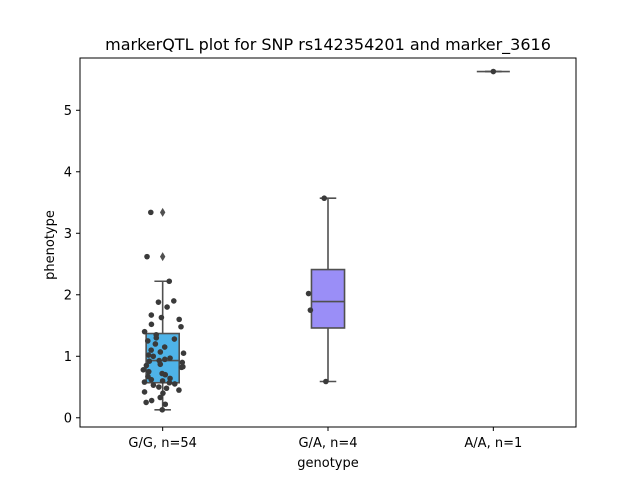 Image resolution: width=640 pixels, height=480 pixels. What do you see at coordinates (68, 357) in the screenshot?
I see `y-tick-label: 1` at bounding box center [68, 357].